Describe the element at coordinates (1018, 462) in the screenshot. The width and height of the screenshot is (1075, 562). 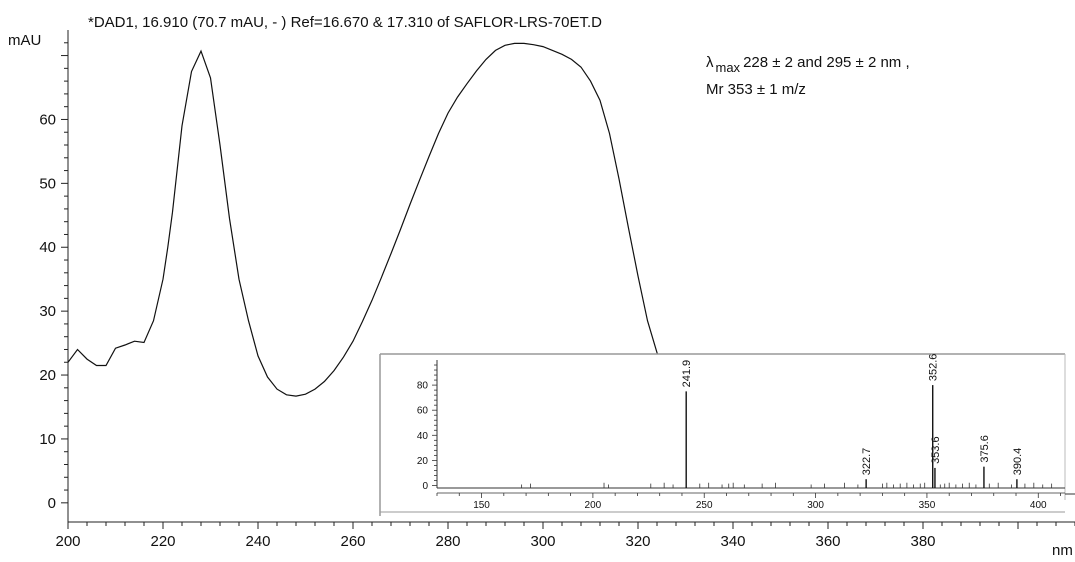
I see `mass-peak-label: 390.4` at that location.